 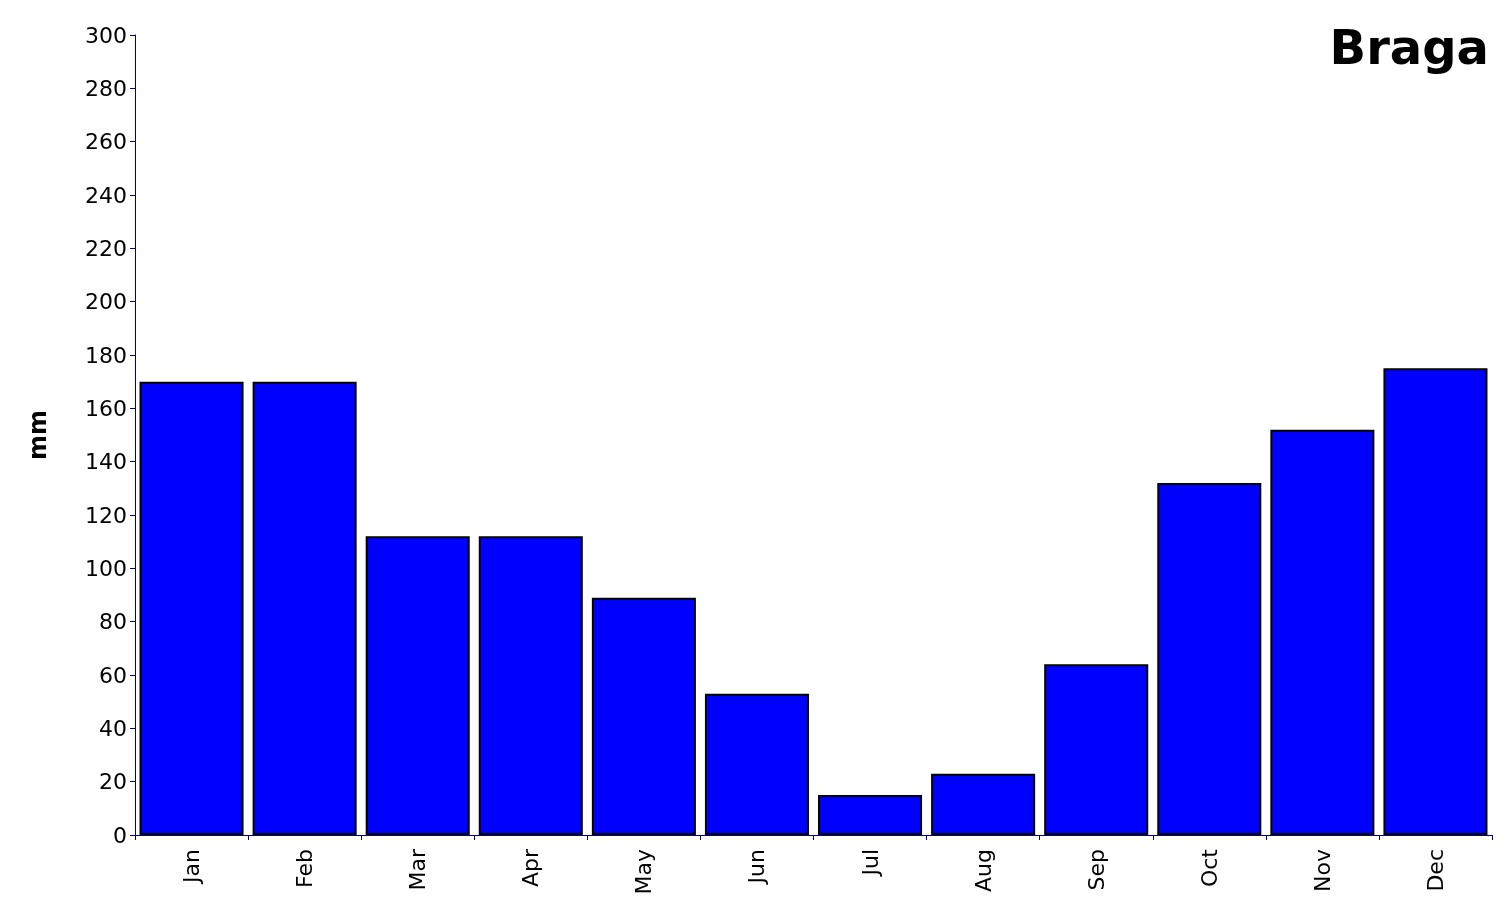 What do you see at coordinates (1322, 870) in the screenshot?
I see `x-tick-label: Nov` at bounding box center [1322, 870].